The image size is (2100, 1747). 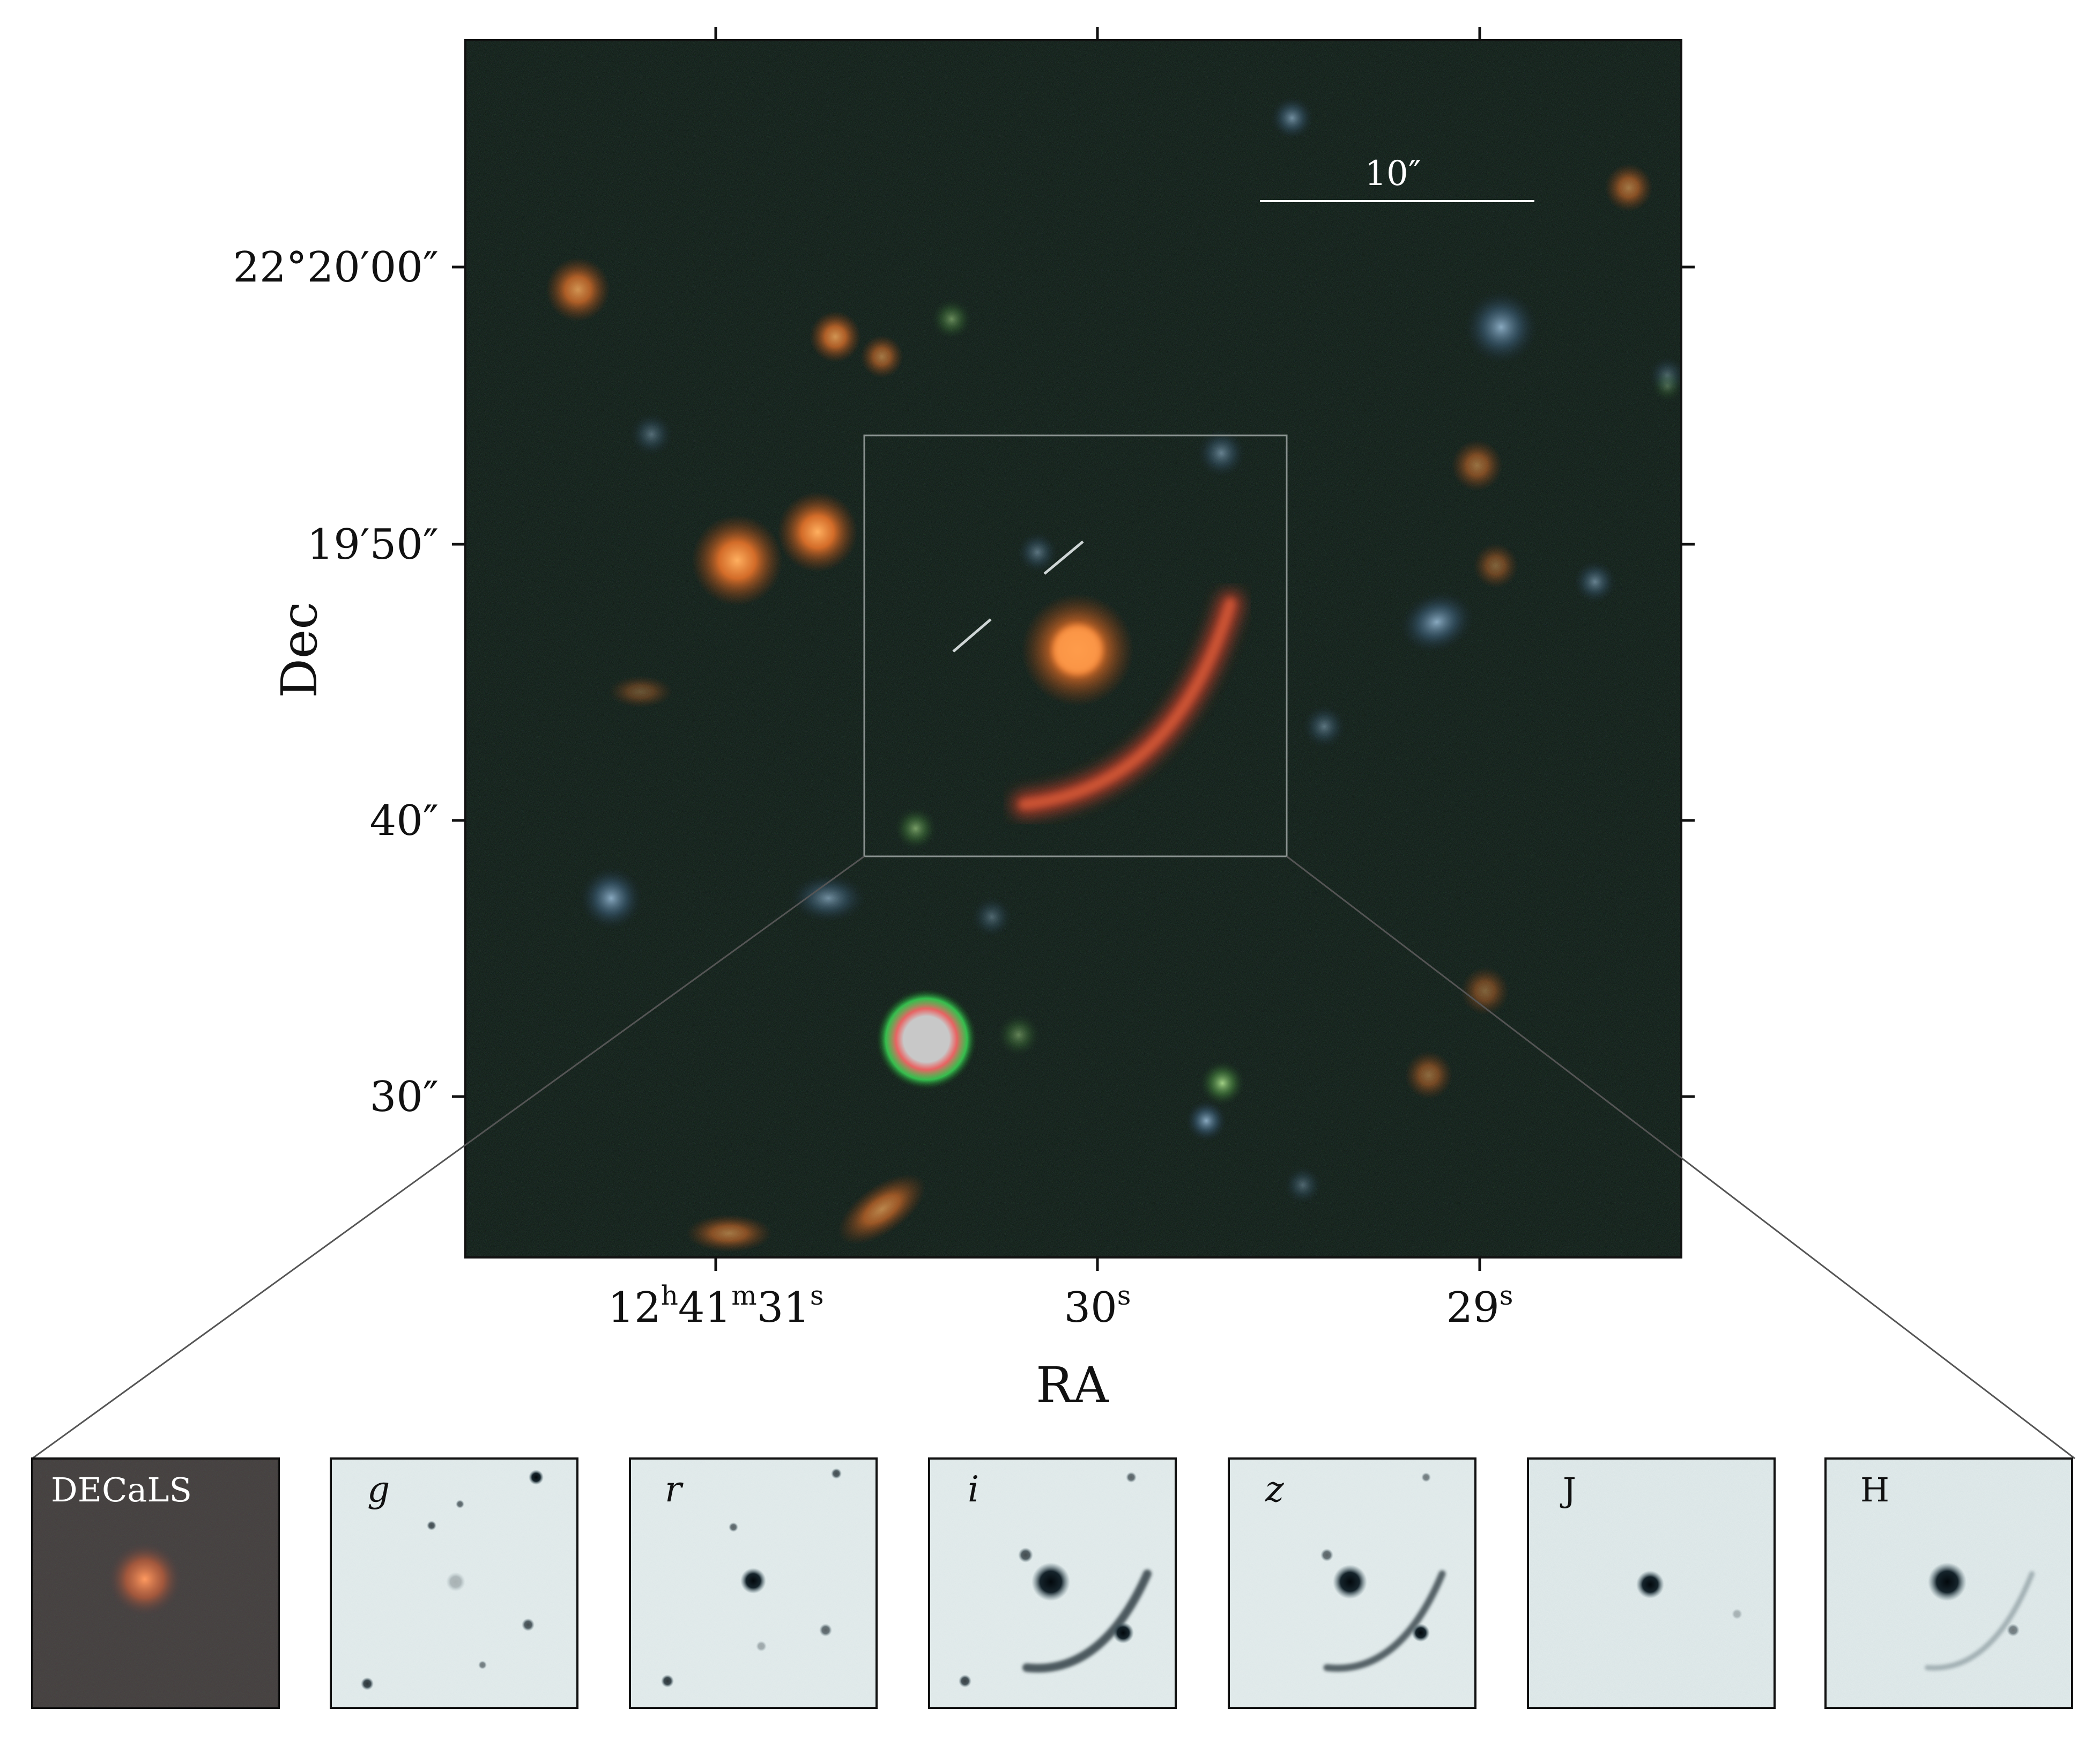 What do you see at coordinates (1874, 1489) in the screenshot?
I see `cutout-label: H` at bounding box center [1874, 1489].